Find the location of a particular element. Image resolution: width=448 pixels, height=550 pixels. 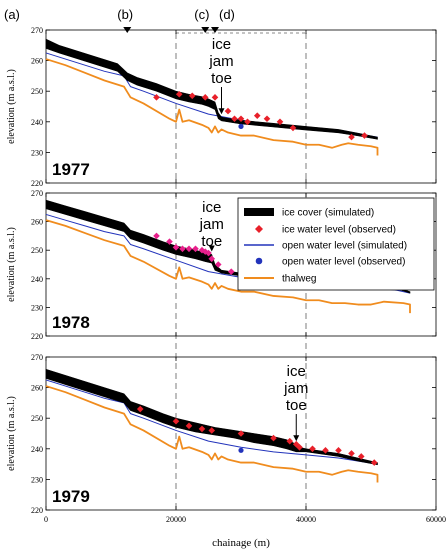

year-label-1978: 1978 is located at coordinates (71, 322).